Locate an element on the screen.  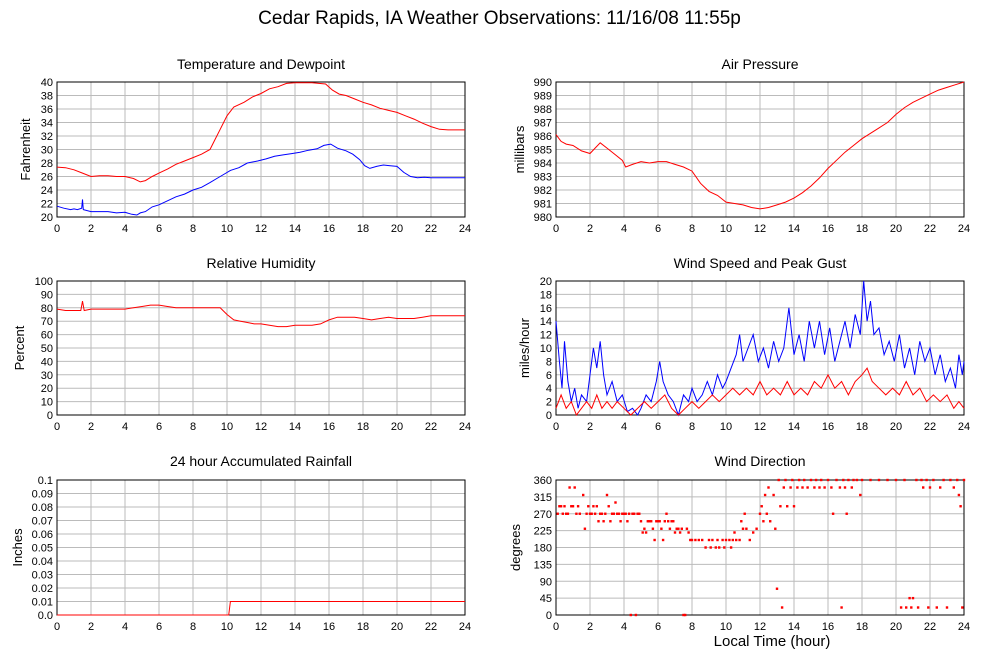
y-tick-label: 0.08 is located at coordinates (42, 508).